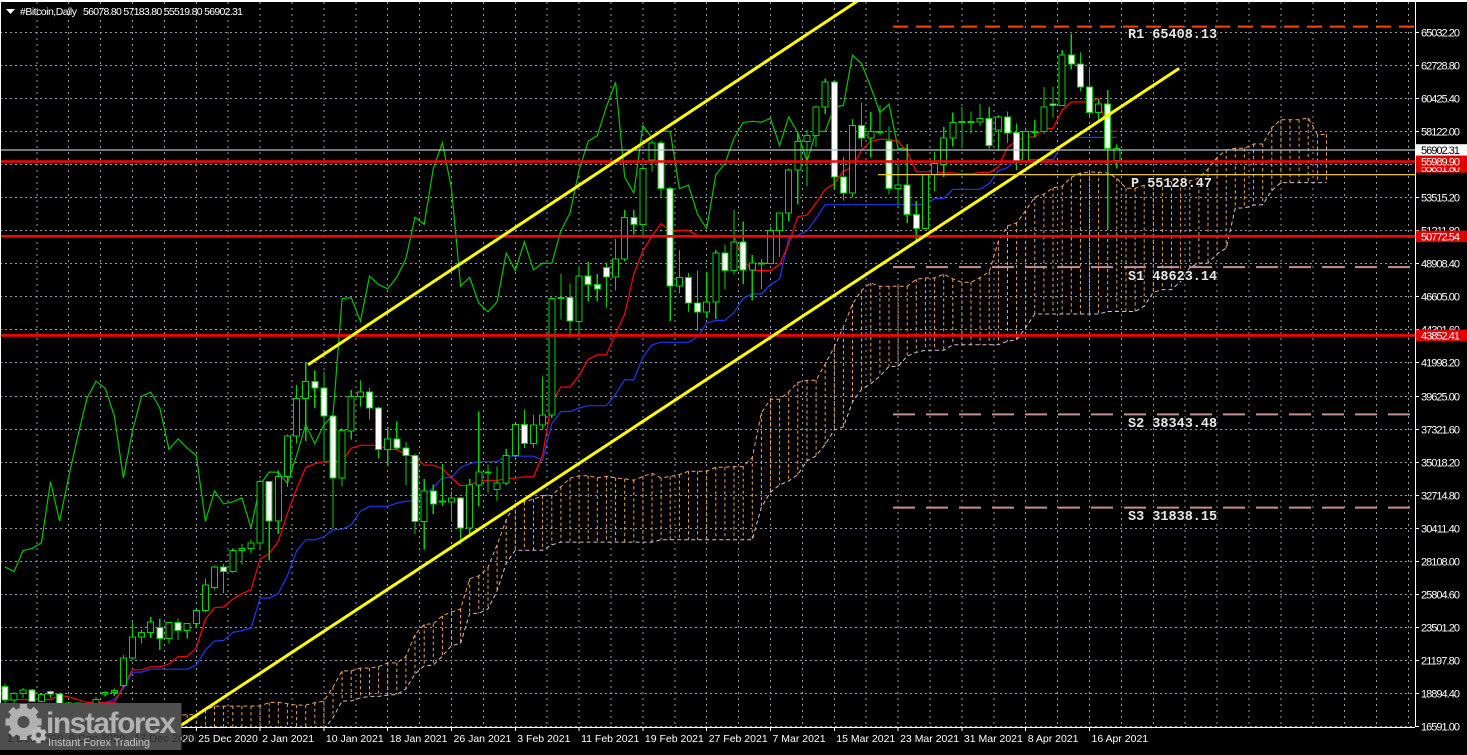 The height and width of the screenshot is (755, 1467). I want to click on svg-text: Instant Forex Trading, so click(99, 743).